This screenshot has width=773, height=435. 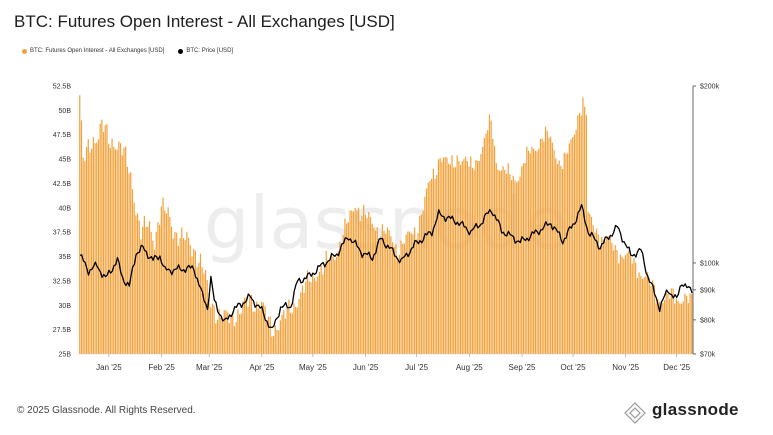 What do you see at coordinates (676, 367) in the screenshot?
I see `x-tick-label: Dec '25` at bounding box center [676, 367].